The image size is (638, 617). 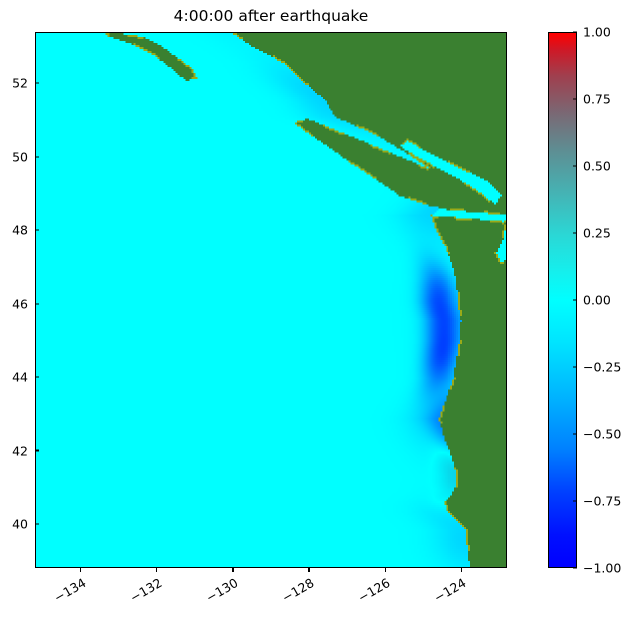 What do you see at coordinates (597, 434) in the screenshot?
I see `colorbar-tick: −0.50` at bounding box center [597, 434].